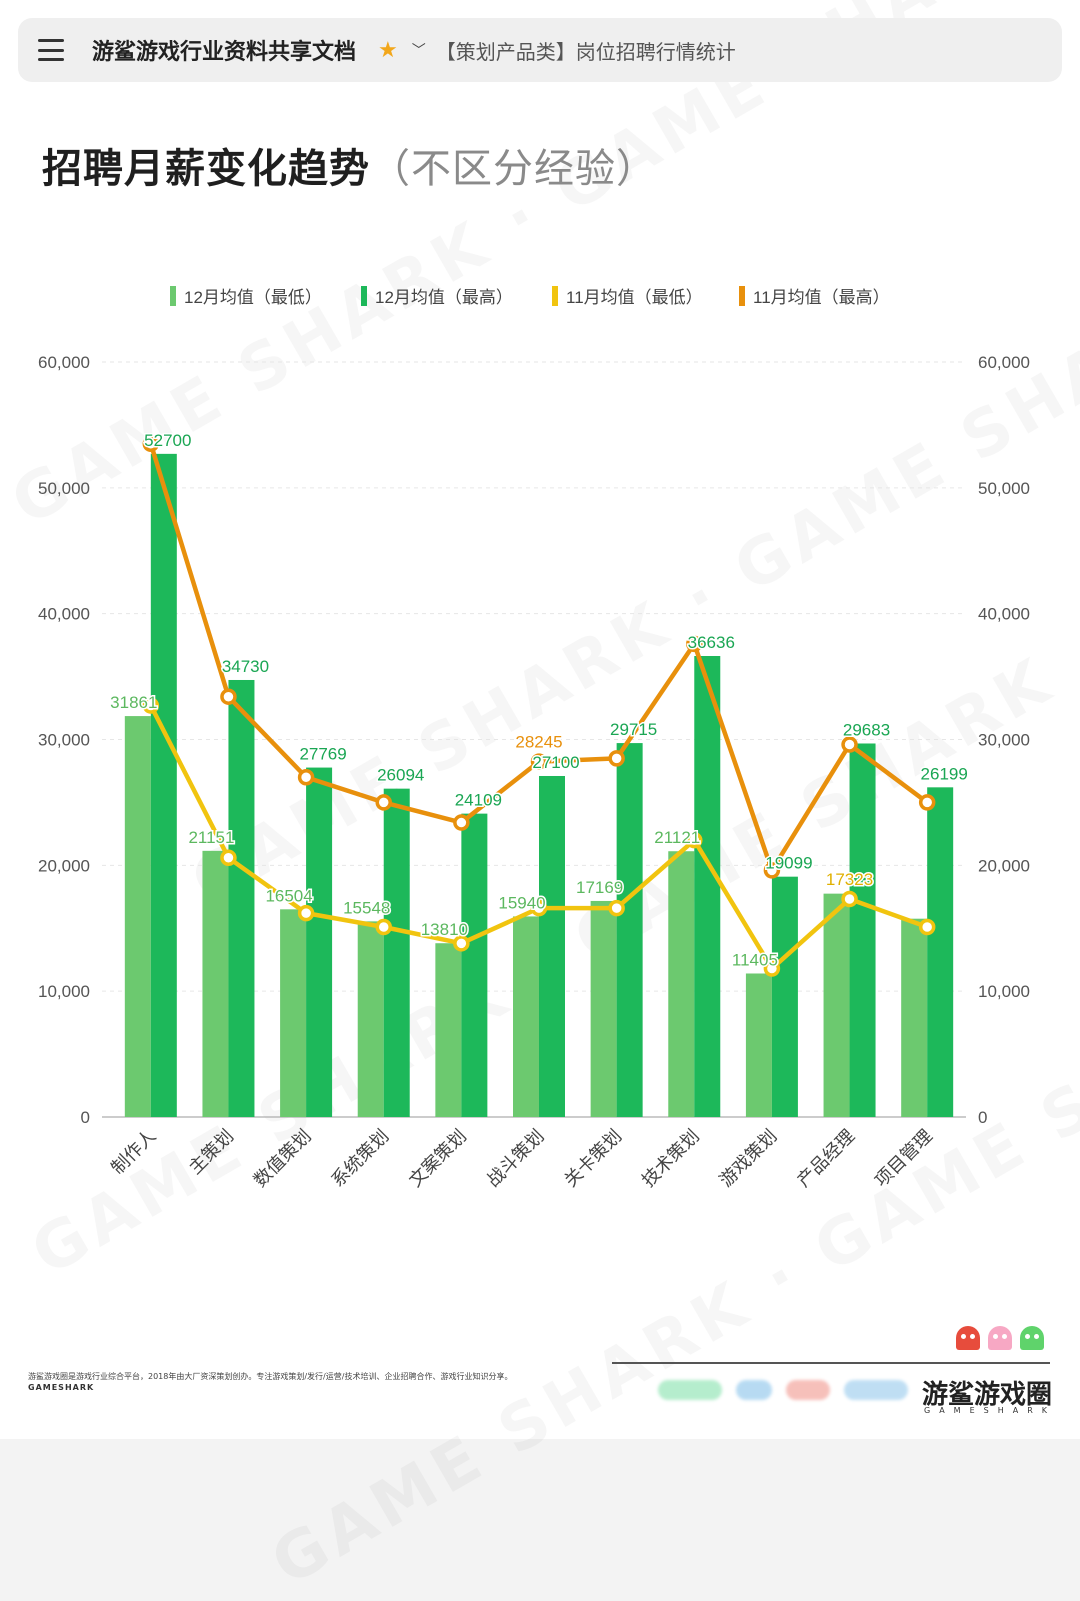 The image size is (1080, 1601). Describe the element at coordinates (245, 666) in the screenshot. I see `data-label: 34730` at that location.